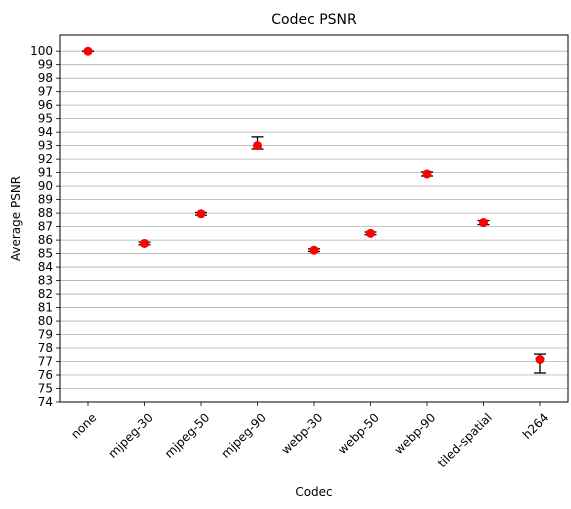  I want to click on y-tick-label-99: 99, so click(45, 65).